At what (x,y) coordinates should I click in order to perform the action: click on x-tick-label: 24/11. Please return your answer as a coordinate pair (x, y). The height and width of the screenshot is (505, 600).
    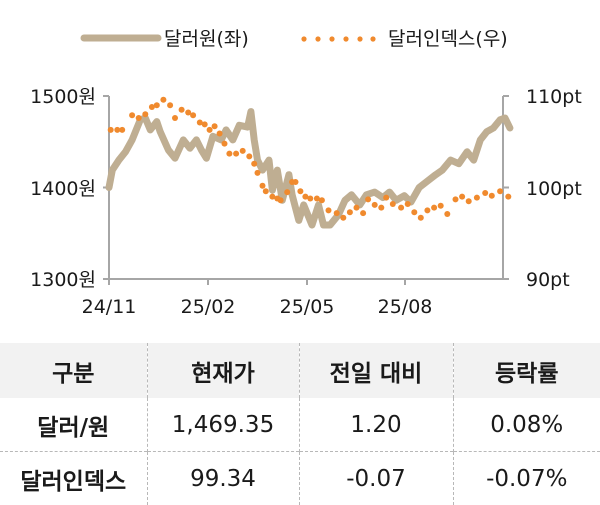
    Looking at the image, I should click on (109, 307).